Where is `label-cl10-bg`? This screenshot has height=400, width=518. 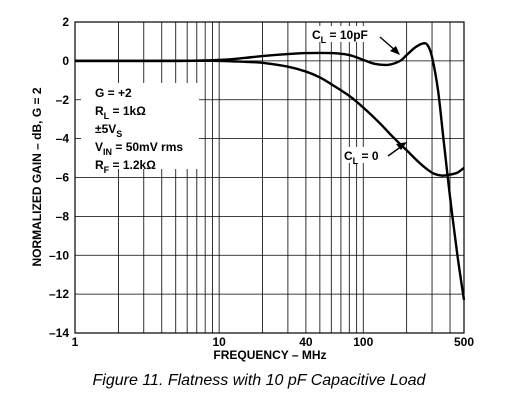 label-cl10-bg is located at coordinates (344, 34).